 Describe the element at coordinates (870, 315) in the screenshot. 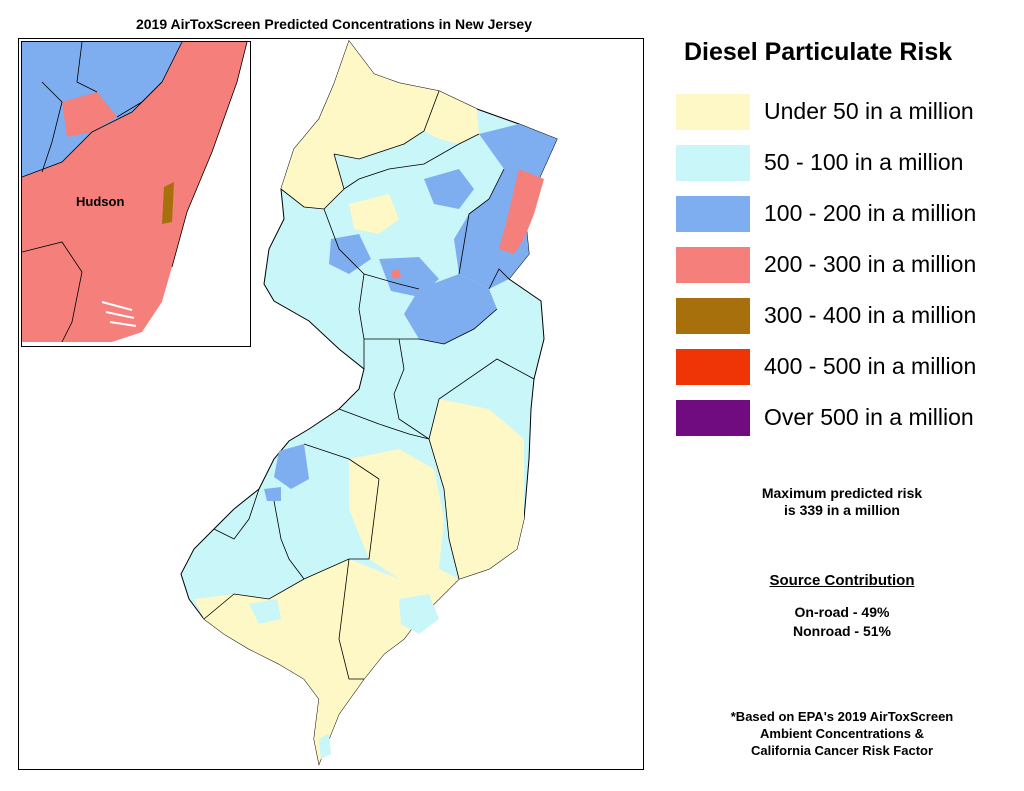

I see `legend-label: 300 - 400 in a million` at that location.